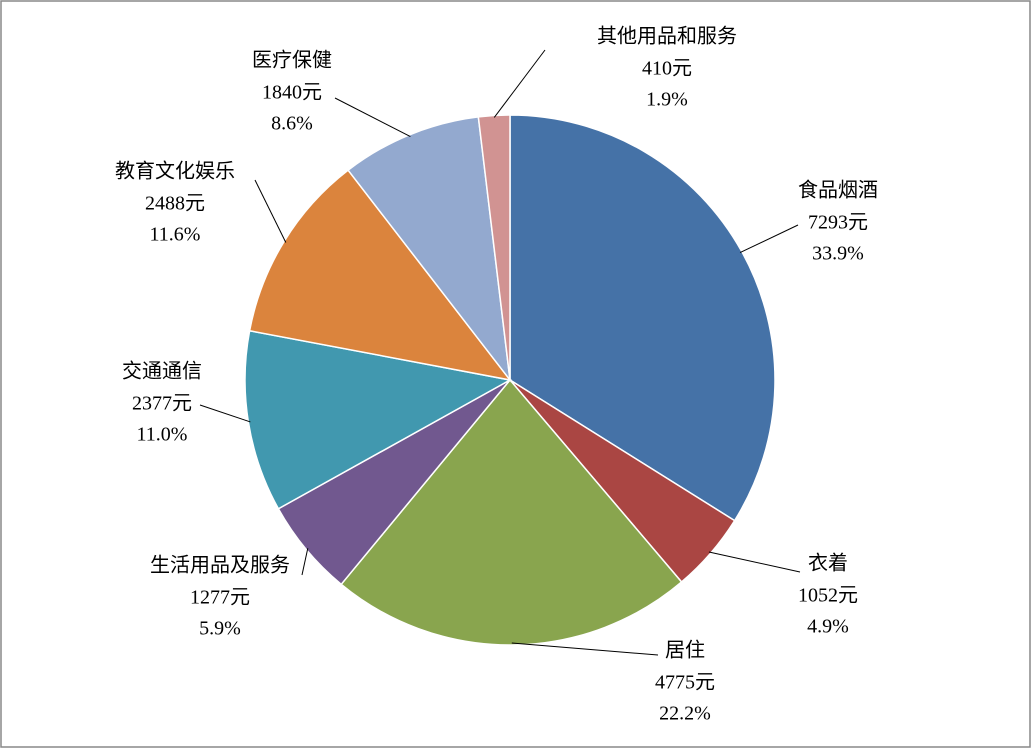 The width and height of the screenshot is (1031, 750). I want to click on slice-label: 医疗保健, so click(292, 60).